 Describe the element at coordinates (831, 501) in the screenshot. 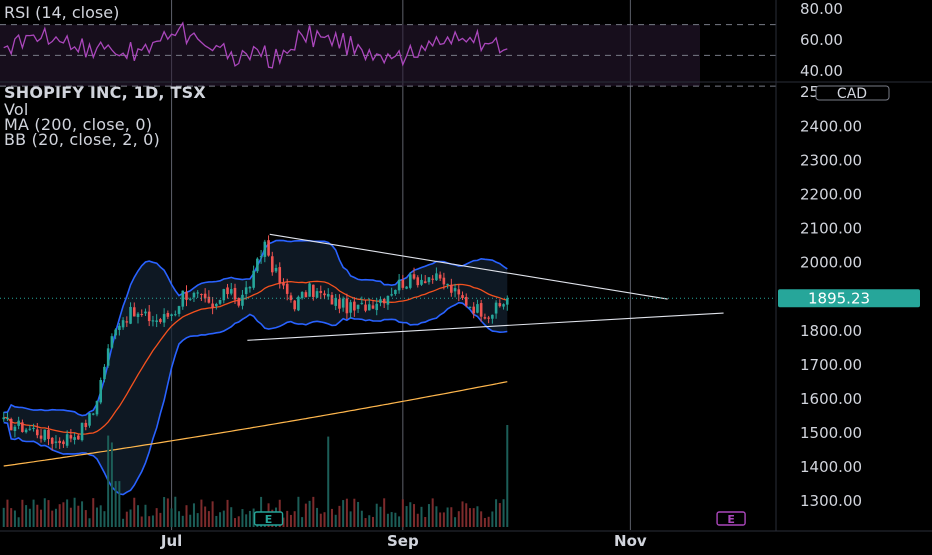

I see `price-tick-label: 1300.00` at that location.